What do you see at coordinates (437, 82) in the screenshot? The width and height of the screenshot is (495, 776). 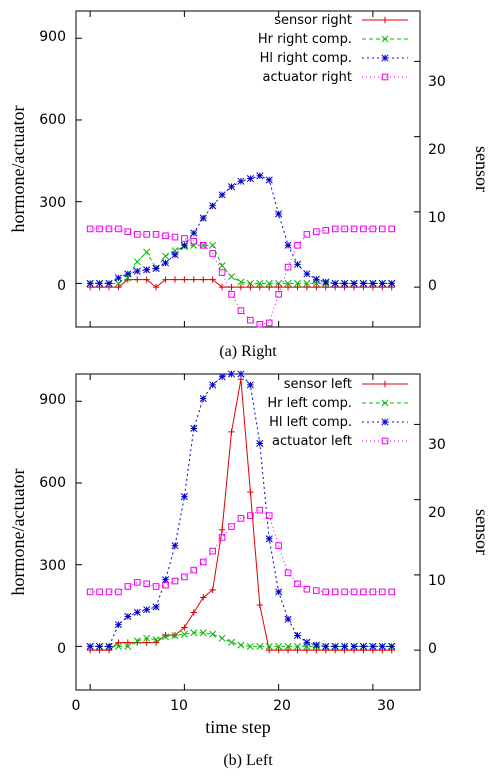 I see `y2-tick-label: 30` at bounding box center [437, 82].